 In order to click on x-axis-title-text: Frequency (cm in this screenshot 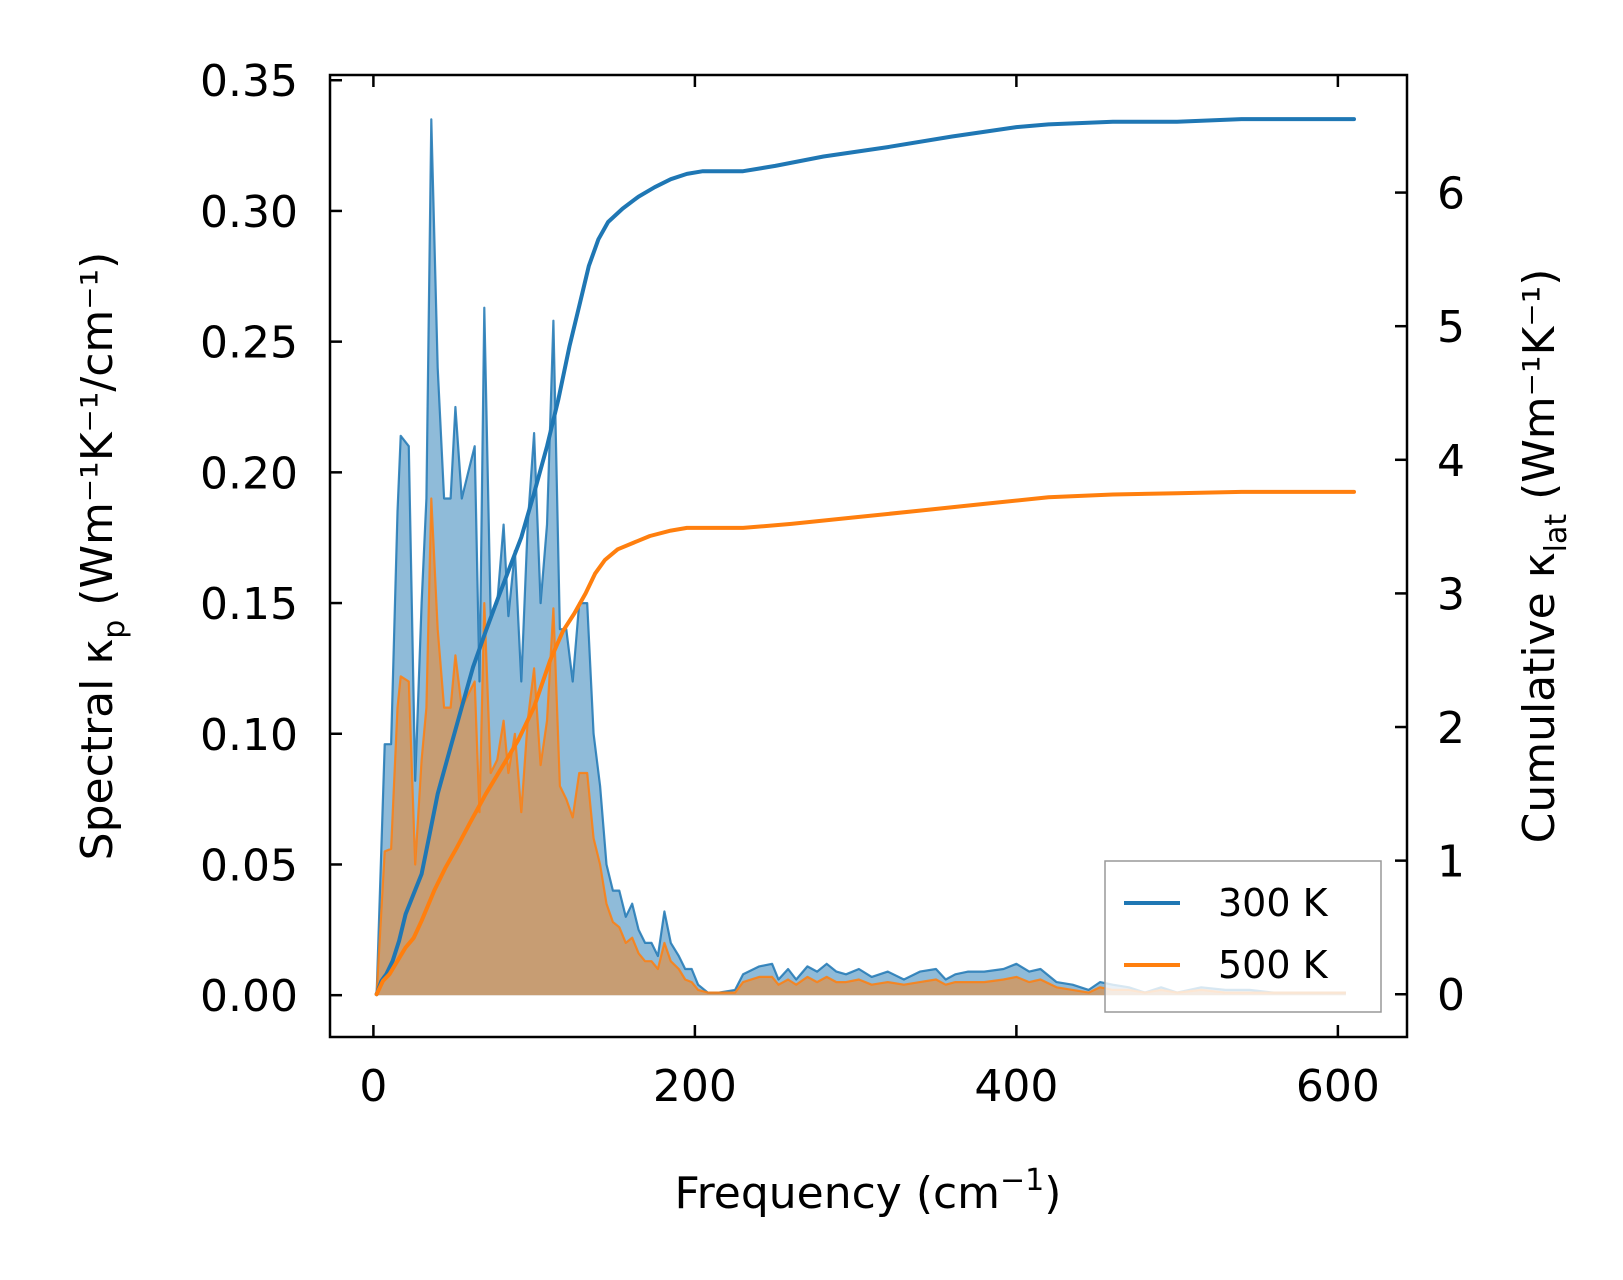, I will do `click(838, 1193)`.